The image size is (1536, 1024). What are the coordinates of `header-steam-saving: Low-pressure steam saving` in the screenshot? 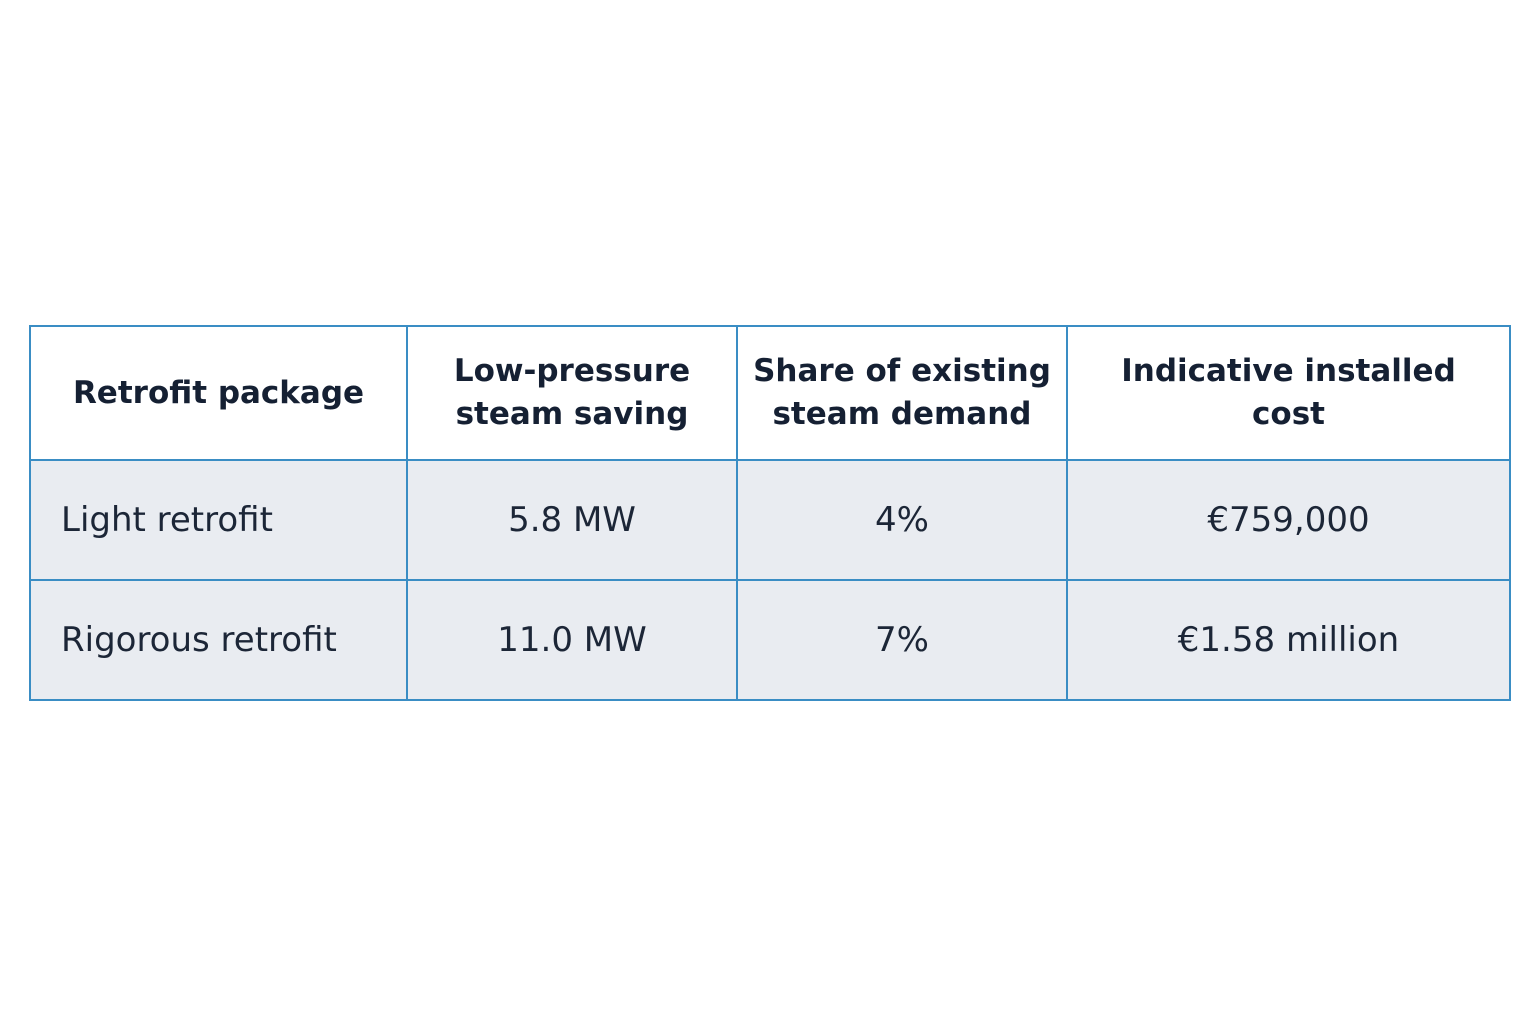 It's located at (572, 393).